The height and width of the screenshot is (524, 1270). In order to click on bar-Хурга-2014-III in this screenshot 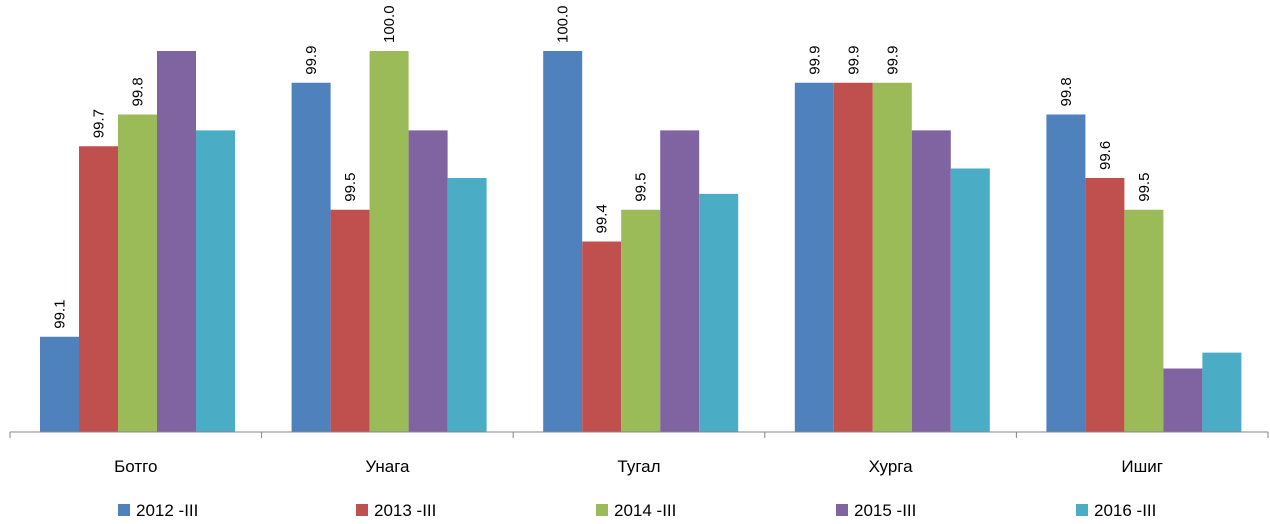, I will do `click(892, 257)`.